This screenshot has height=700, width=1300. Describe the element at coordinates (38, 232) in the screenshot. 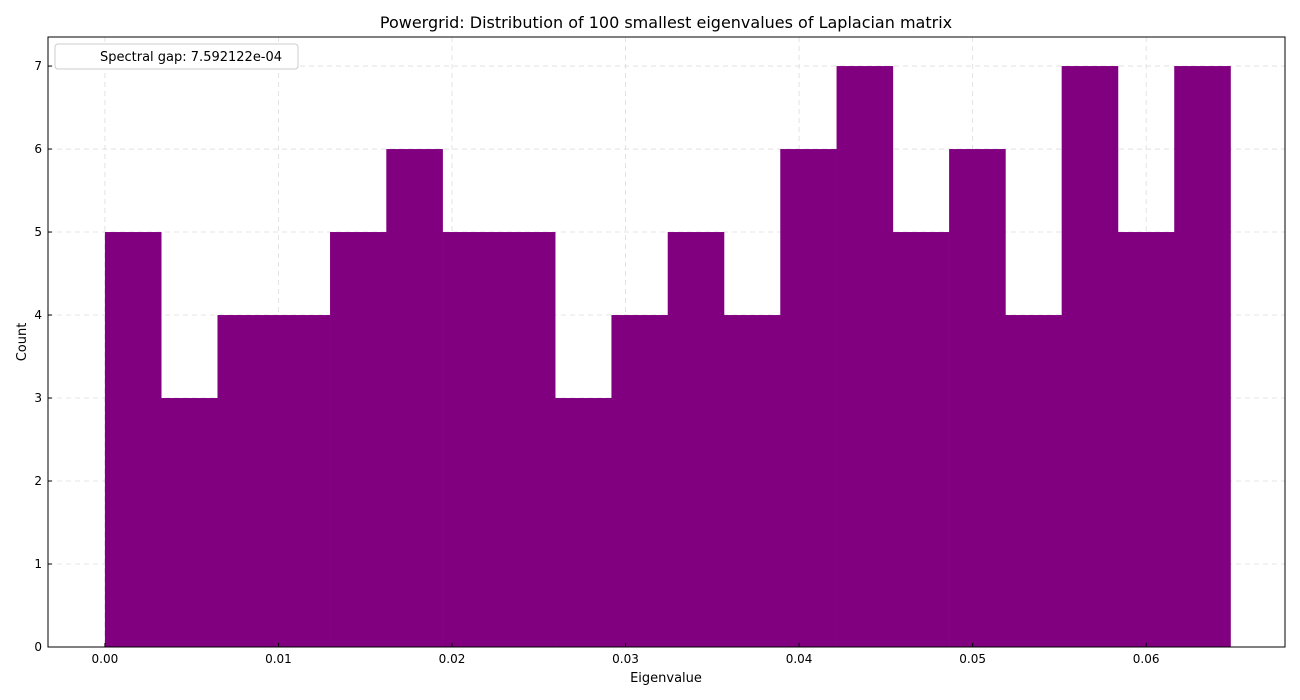

I see `y-tick-label-5: 5` at that location.